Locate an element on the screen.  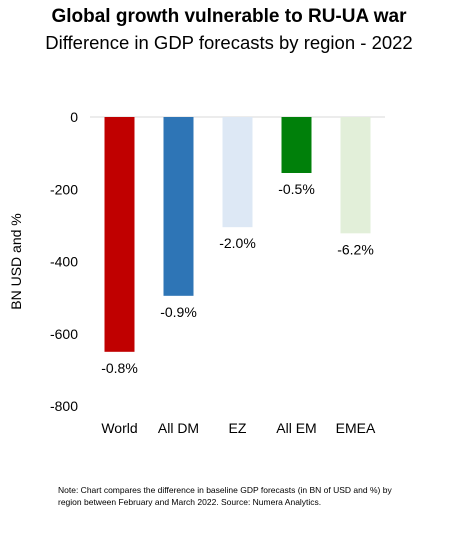
y-axis-title: BN USD and % is located at coordinates (16, 261).